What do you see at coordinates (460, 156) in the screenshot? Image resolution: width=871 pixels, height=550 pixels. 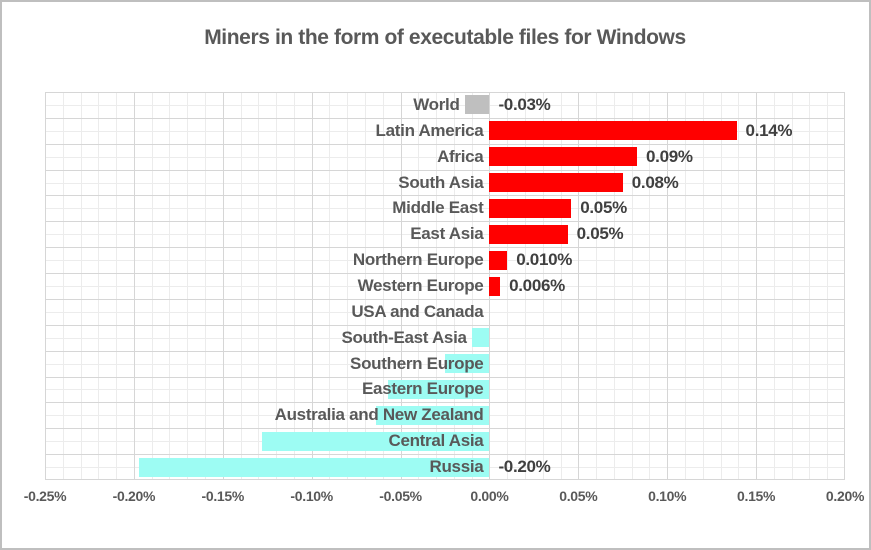 I see `category-label: Africa` at bounding box center [460, 156].